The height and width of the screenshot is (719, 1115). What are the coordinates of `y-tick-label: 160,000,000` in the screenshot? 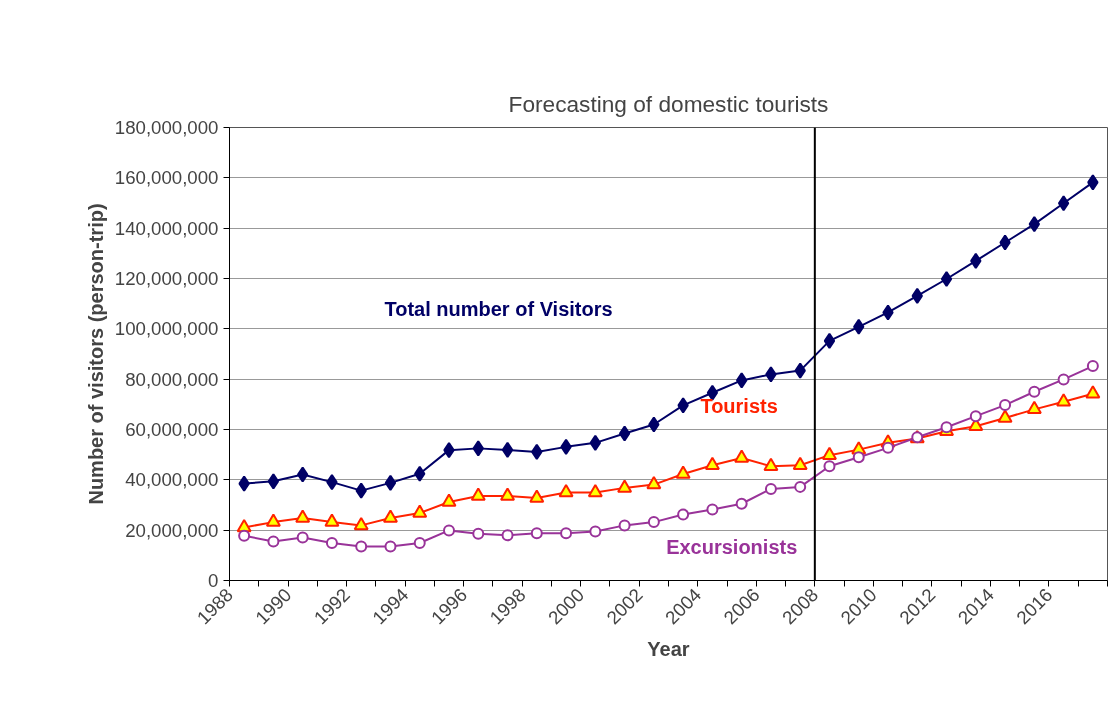 It's located at (166, 178).